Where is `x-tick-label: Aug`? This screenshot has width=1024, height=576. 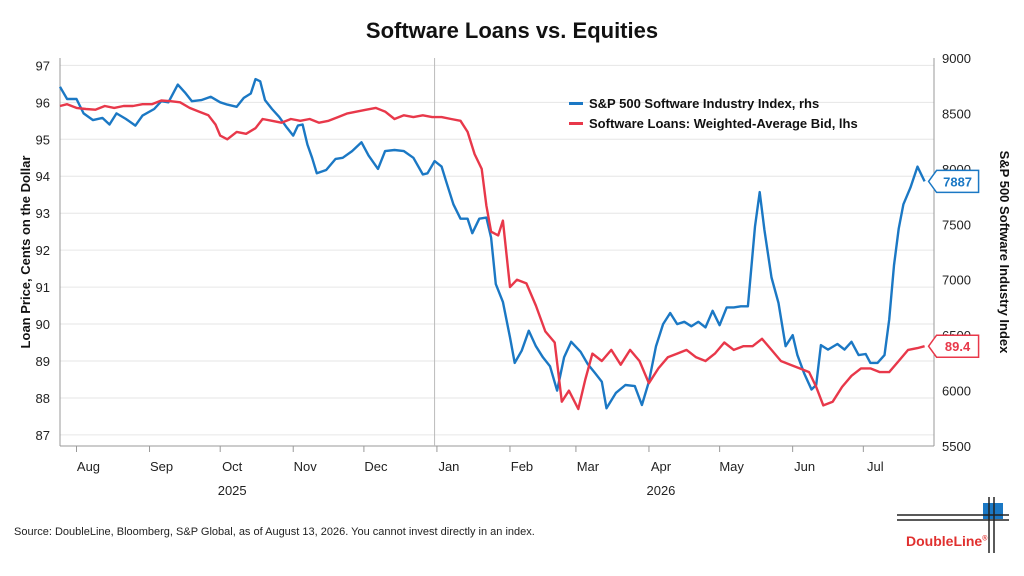
x-tick-label: Aug is located at coordinates (88, 466).